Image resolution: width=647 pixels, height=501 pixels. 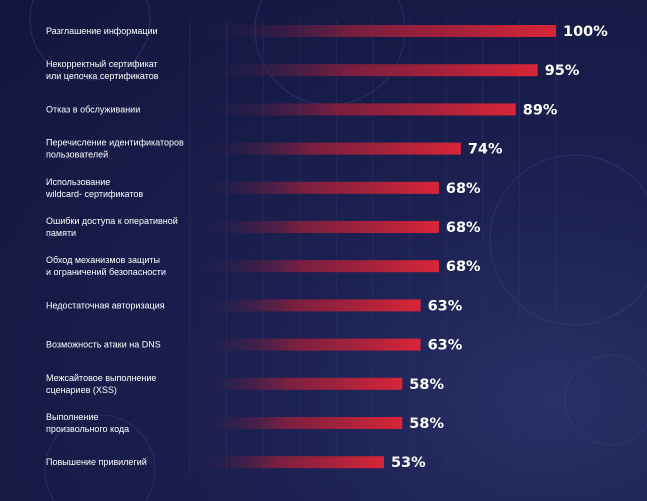 I want to click on value-label: 100%, so click(x=585, y=32).